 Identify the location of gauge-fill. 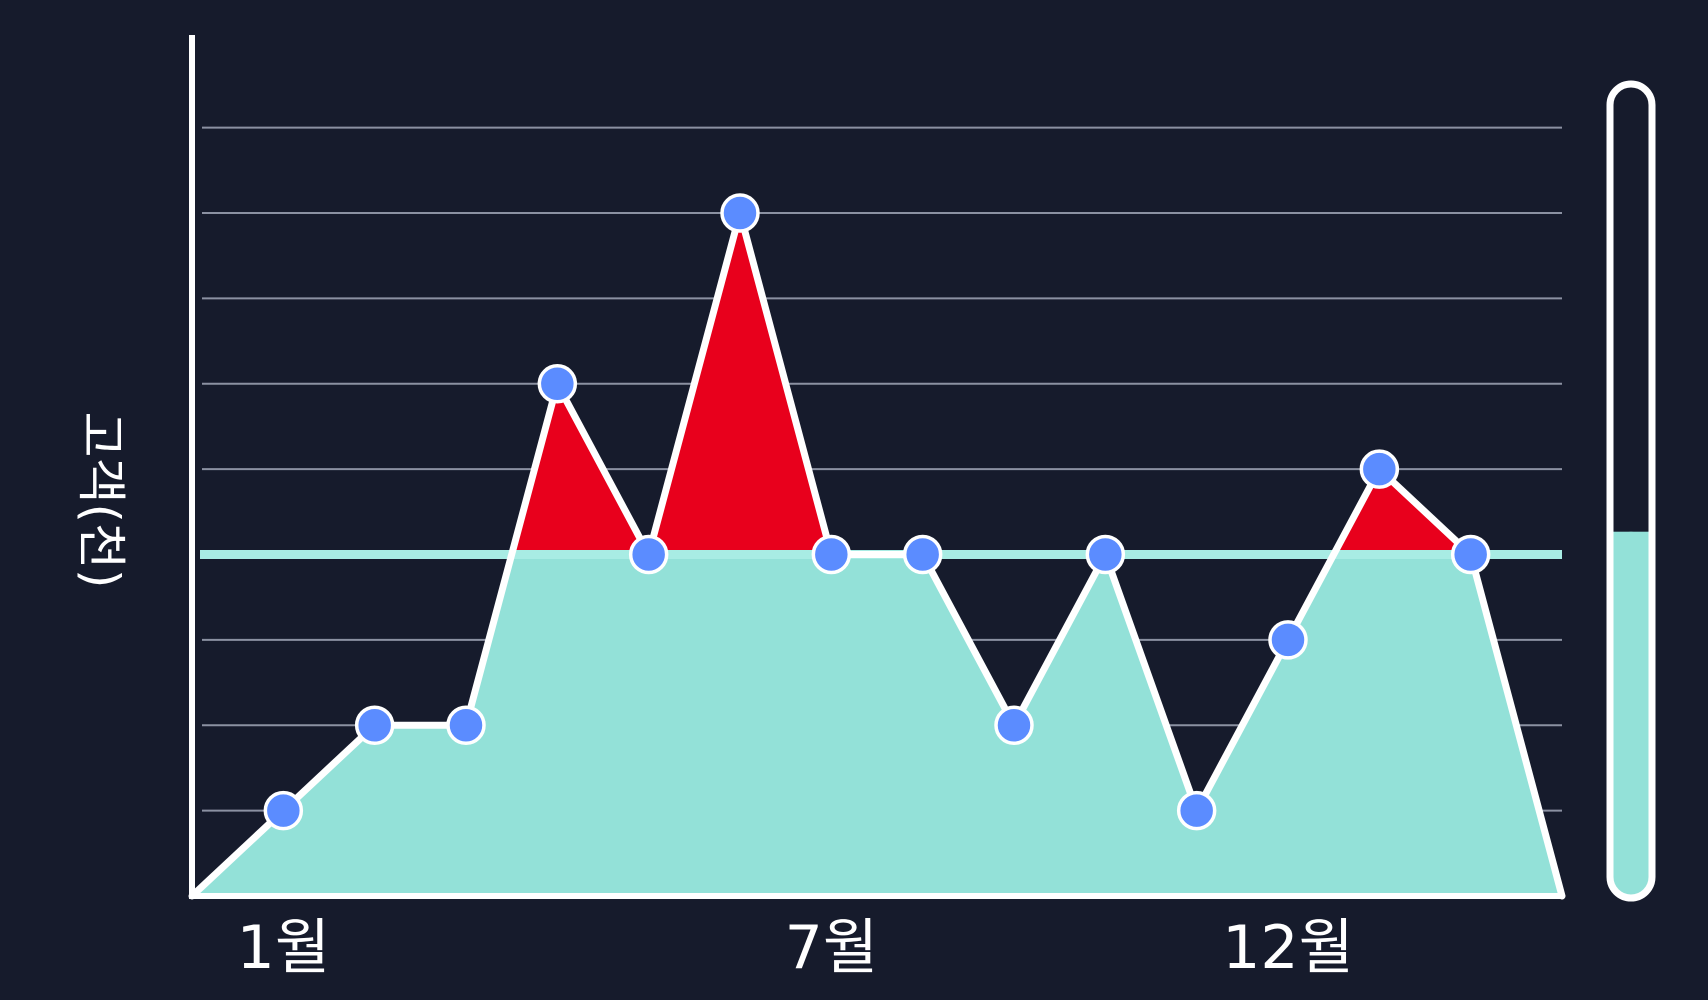
(1631, 714).